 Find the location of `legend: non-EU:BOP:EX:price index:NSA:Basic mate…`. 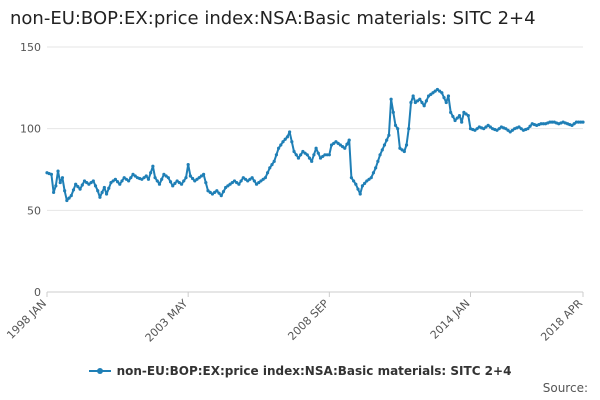

legend: non-EU:BOP:EX:price index:NSA:Basic mate… is located at coordinates (300, 371).